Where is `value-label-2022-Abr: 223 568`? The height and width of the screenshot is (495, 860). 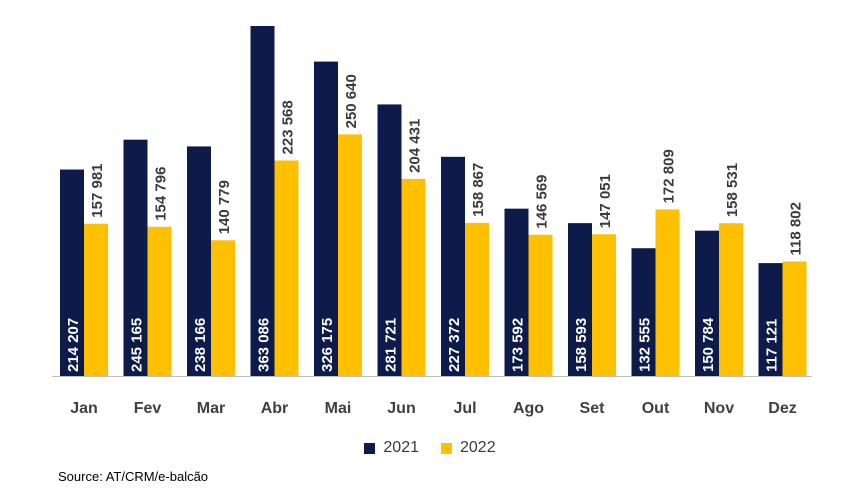
value-label-2022-Abr: 223 568 is located at coordinates (288, 127).